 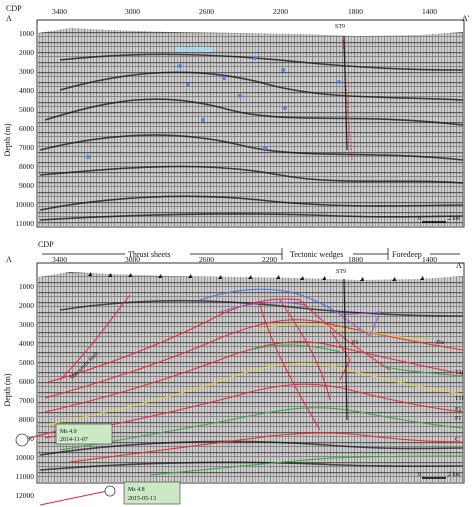 I want to click on profile-end-bottom: A′, so click(x=460, y=265).